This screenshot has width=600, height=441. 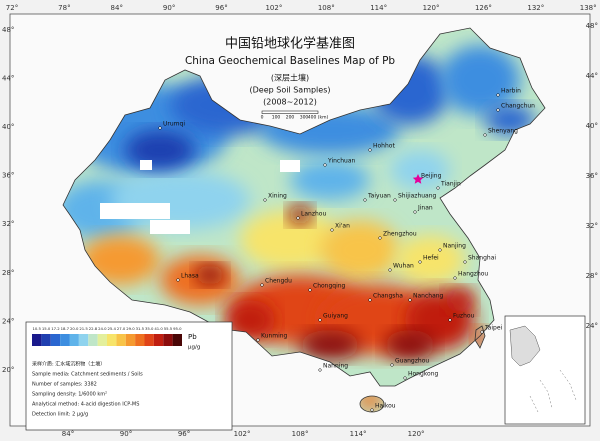 What do you see at coordinates (592, 26) in the screenshot?
I see `latitude-label: 48°` at bounding box center [592, 26].